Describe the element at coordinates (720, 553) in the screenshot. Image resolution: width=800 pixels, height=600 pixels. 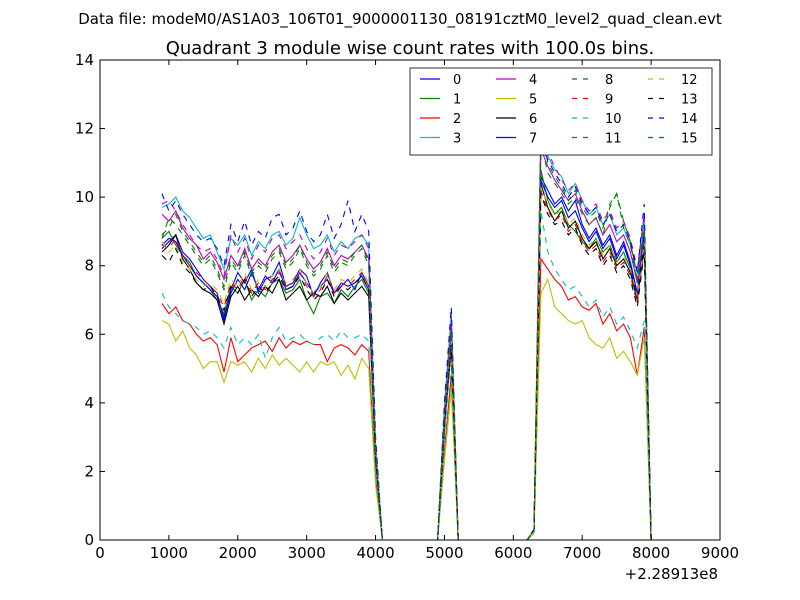
I see `x-tick-label: 9000` at that location.